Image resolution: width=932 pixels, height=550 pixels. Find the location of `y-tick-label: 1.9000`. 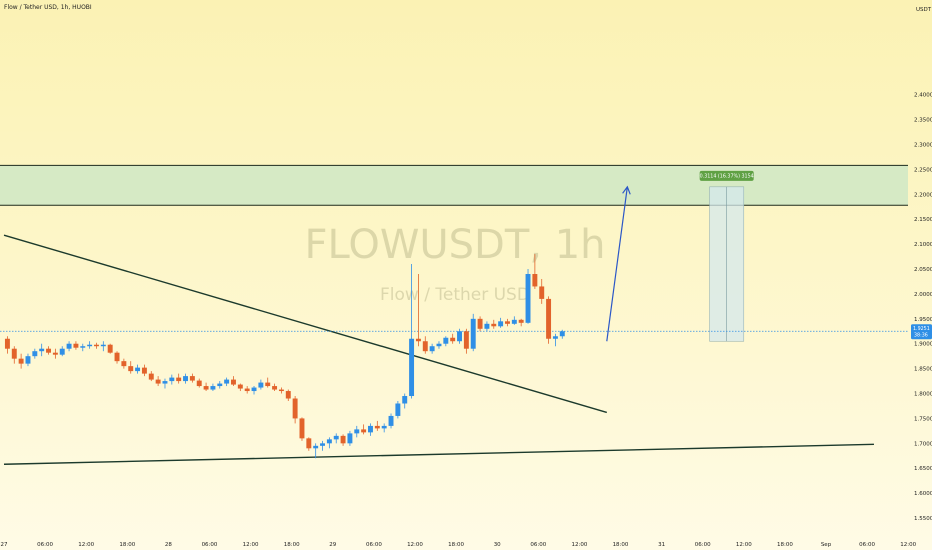

y-tick-label: 1.9000 is located at coordinates (923, 345).